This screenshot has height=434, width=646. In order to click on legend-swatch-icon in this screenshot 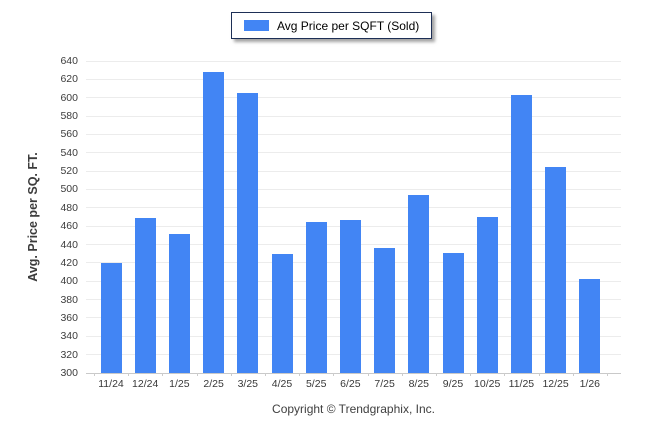, I will do `click(256, 25)`.